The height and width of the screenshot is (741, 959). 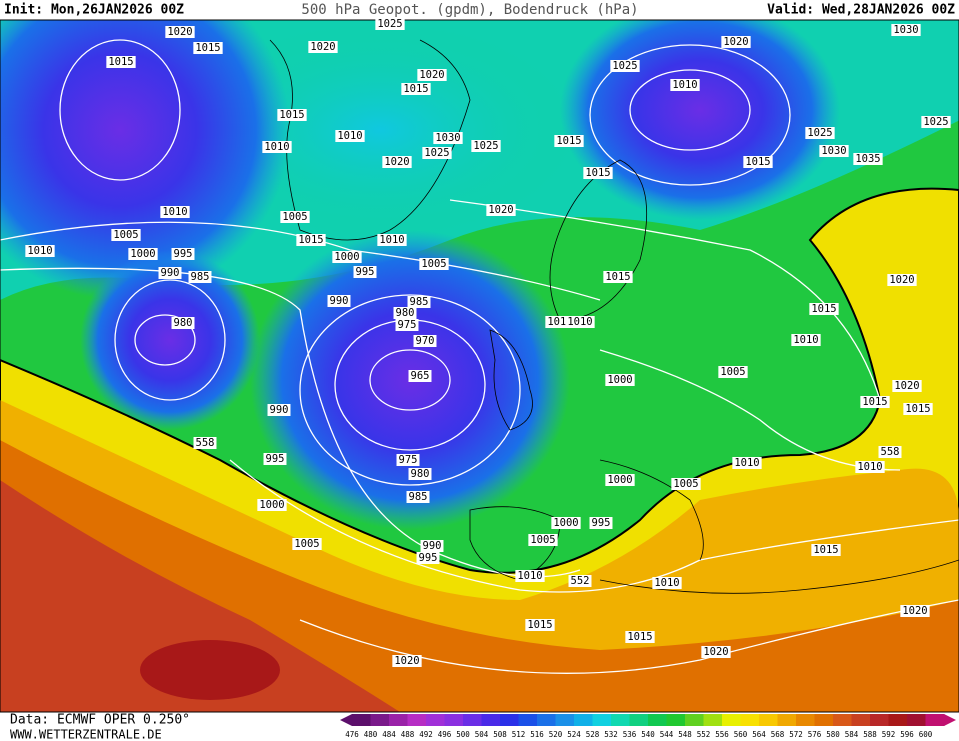 What do you see at coordinates (741, 734) in the screenshot?
I see `colorbar-label: 560` at bounding box center [741, 734].